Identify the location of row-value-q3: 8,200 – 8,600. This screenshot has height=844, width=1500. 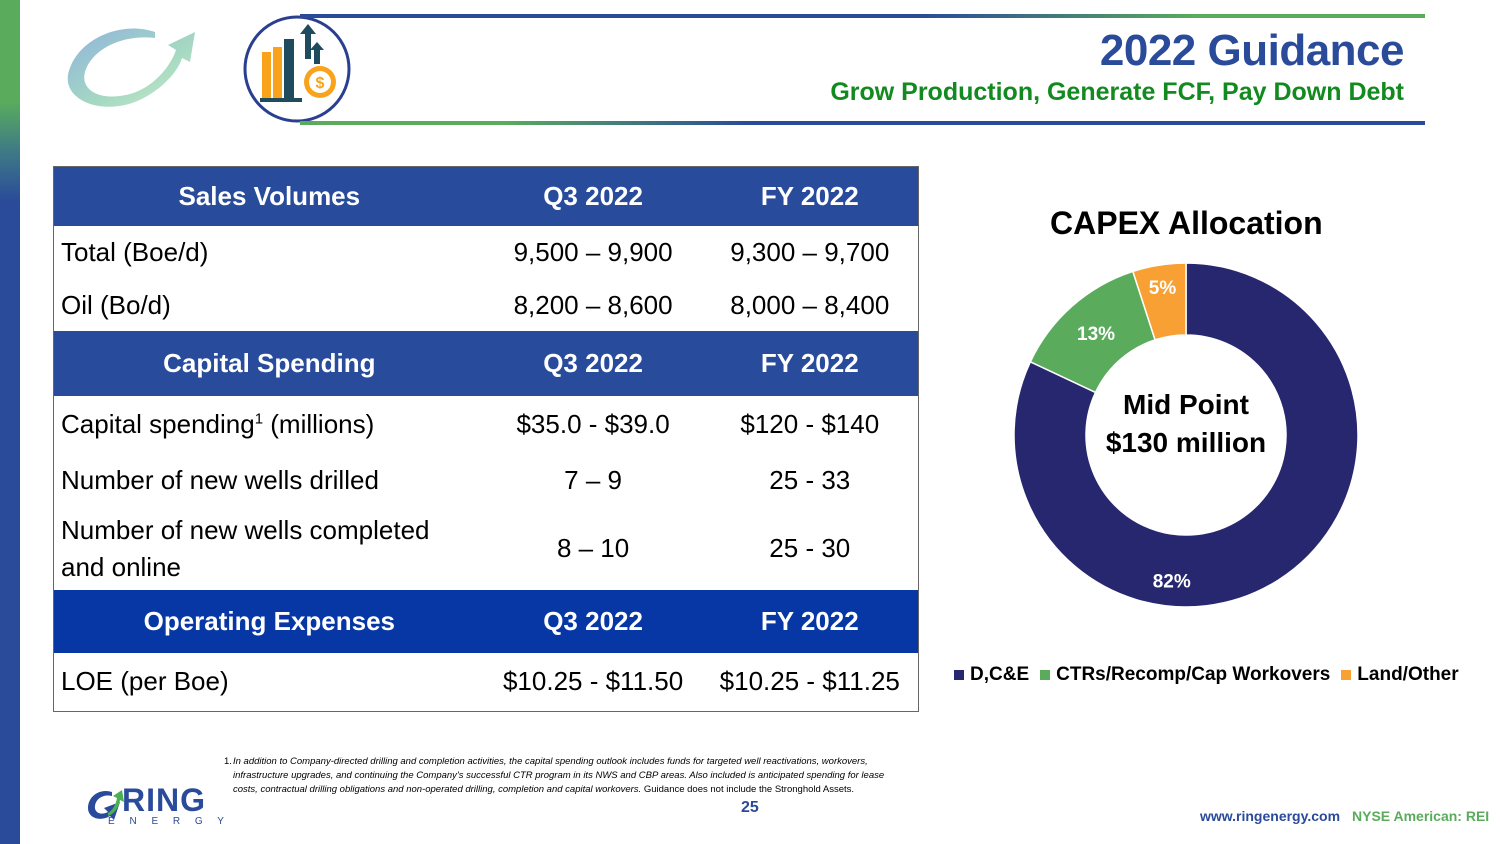
(593, 304).